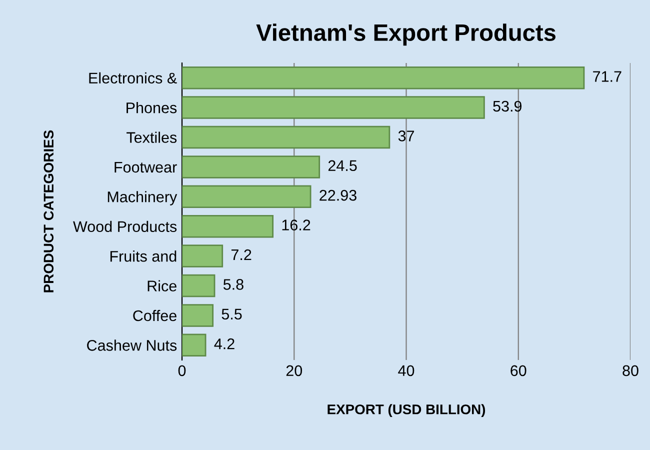 The image size is (650, 450). I want to click on data-label: 24.5, so click(342, 166).